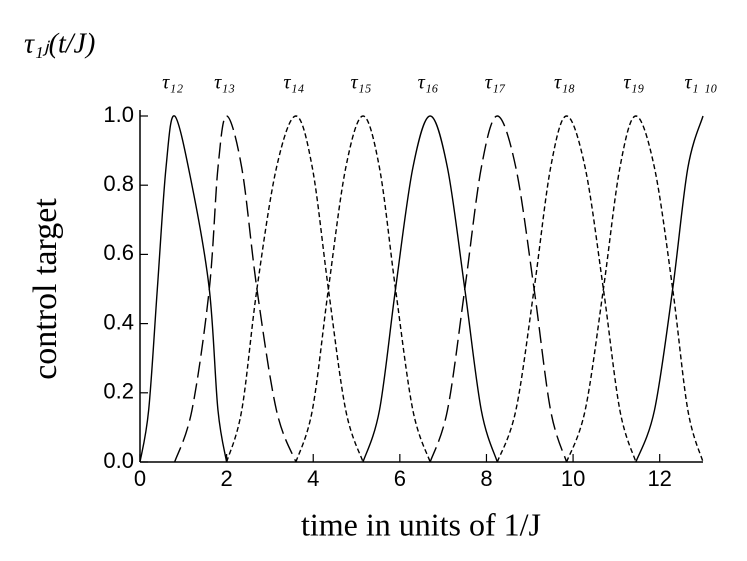 The height and width of the screenshot is (561, 747). Describe the element at coordinates (59, 43) in the screenshot. I see `chart-title: τ₁ⱼ(t/J)` at that location.